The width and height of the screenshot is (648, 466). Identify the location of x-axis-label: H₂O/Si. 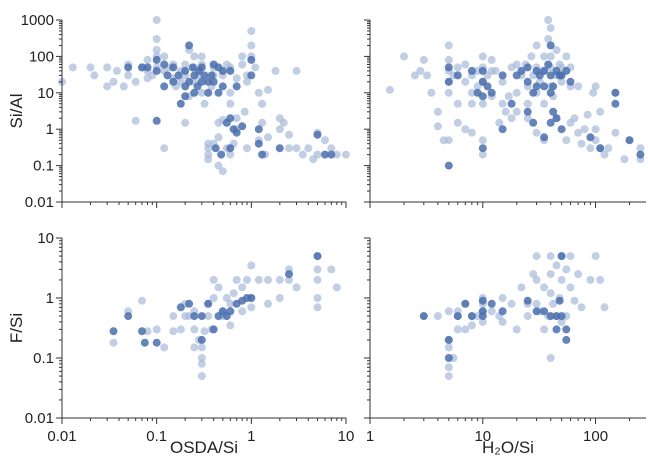
(508, 447).